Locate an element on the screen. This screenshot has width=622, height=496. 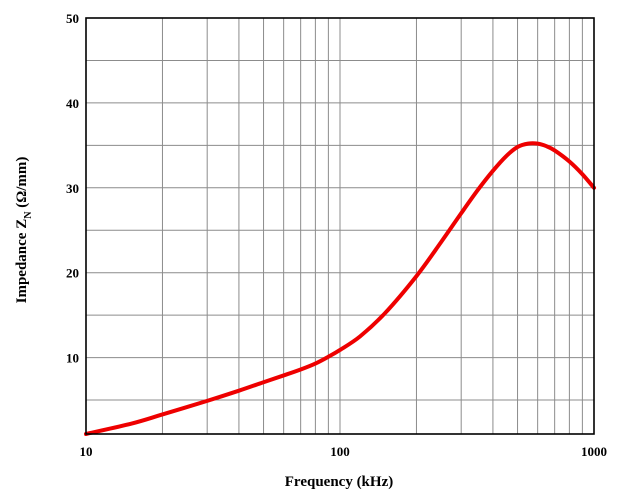
x-tick-label-100: 100 is located at coordinates (340, 451).